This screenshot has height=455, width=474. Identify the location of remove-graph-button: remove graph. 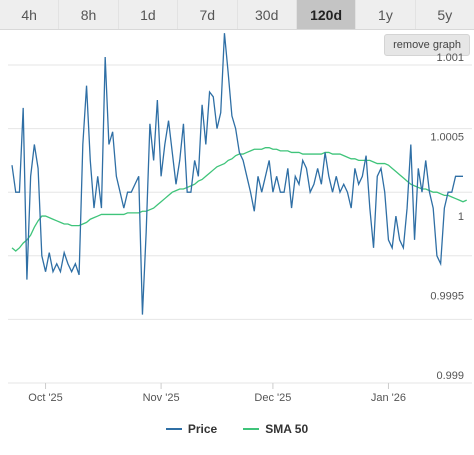
(427, 45).